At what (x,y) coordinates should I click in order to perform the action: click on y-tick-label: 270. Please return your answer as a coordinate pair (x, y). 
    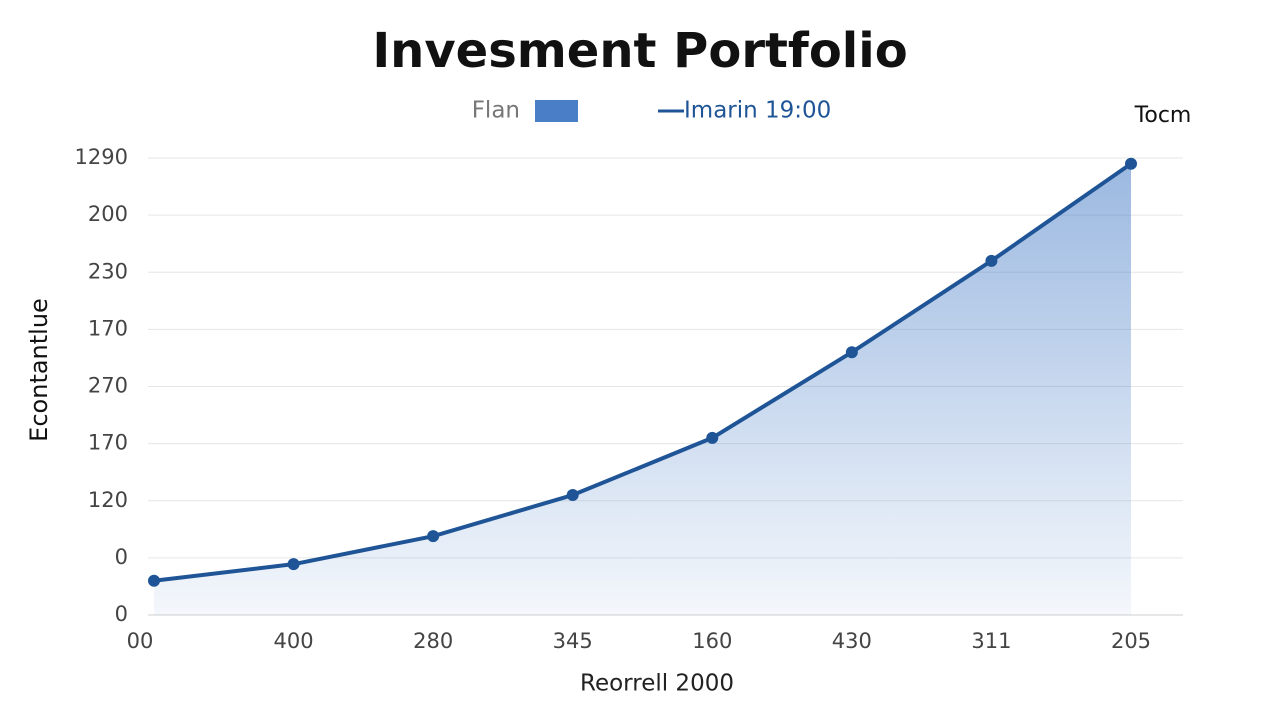
    Looking at the image, I should click on (108, 386).